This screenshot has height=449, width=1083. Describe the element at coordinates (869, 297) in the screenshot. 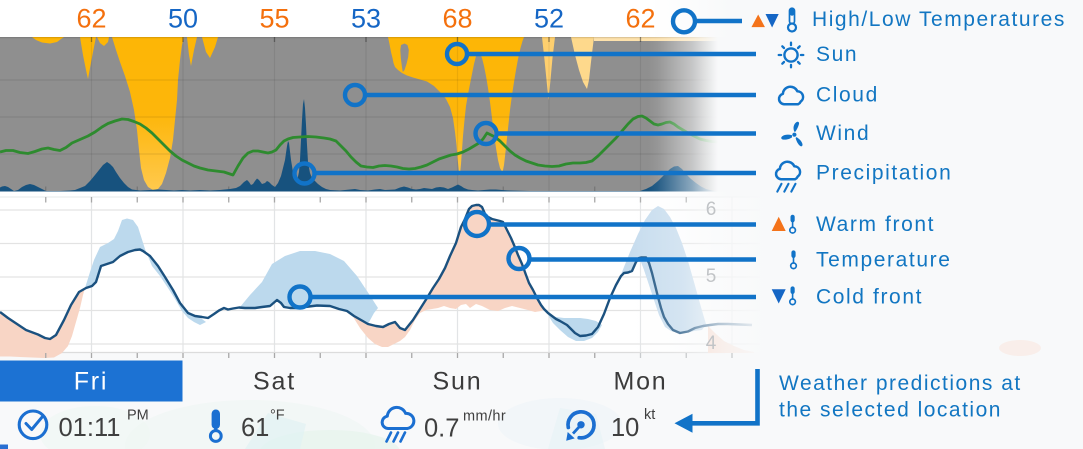

I see `svg-text: Cold front` at that location.